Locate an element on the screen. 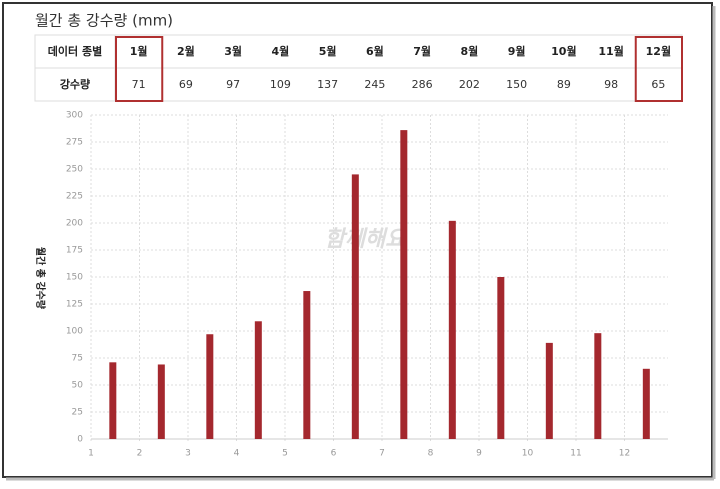  y-tick-label: 175 is located at coordinates (74, 251).